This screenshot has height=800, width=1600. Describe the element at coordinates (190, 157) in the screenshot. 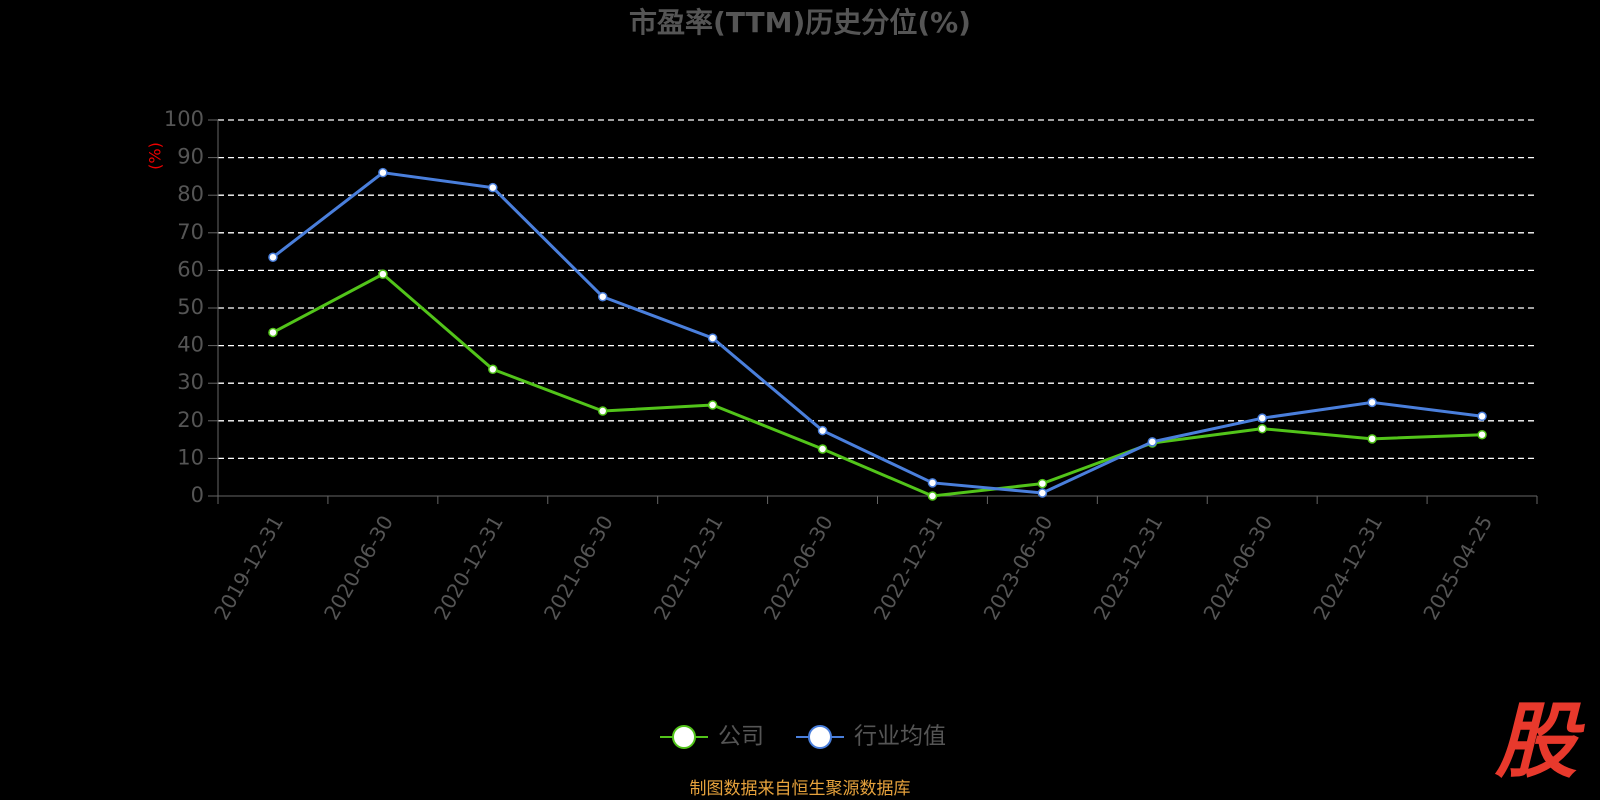

I see `y-tick-label: 90` at that location.